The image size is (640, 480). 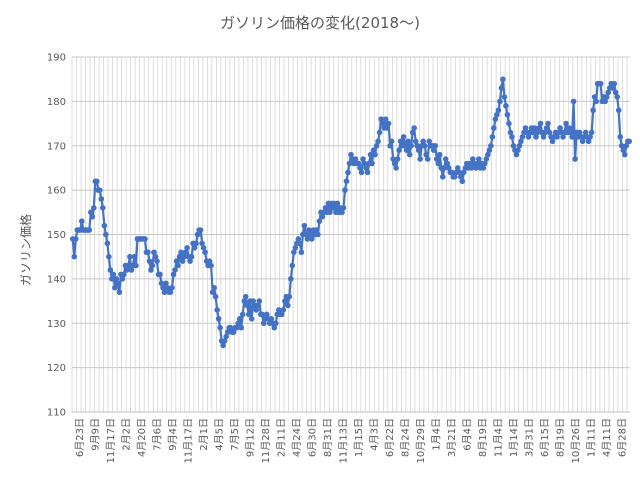 I want to click on y-tick-label: 180, so click(x=56, y=102).